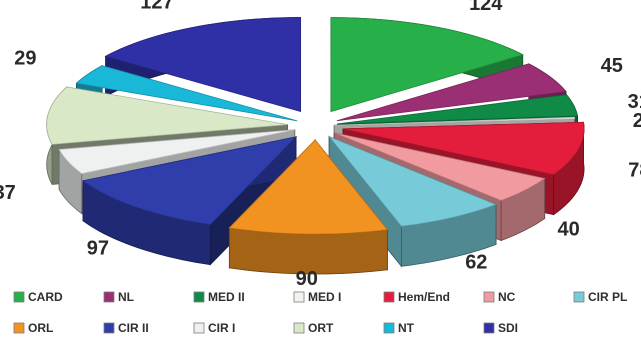 This screenshot has width=641, height=353. Describe the element at coordinates (612, 66) in the screenshot. I see `data-label-nl: 45` at that location.